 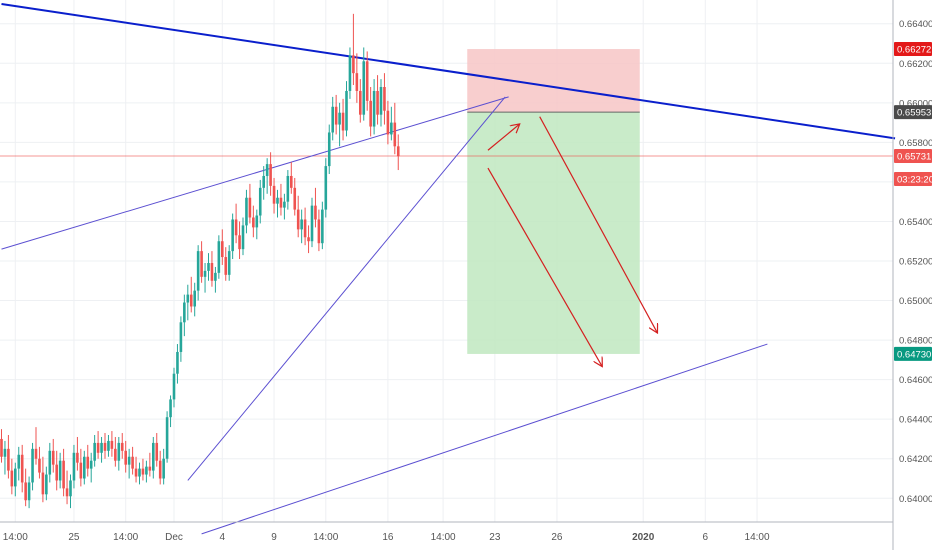 I want to click on y-tick-label: 0.65200, so click(x=915, y=262).